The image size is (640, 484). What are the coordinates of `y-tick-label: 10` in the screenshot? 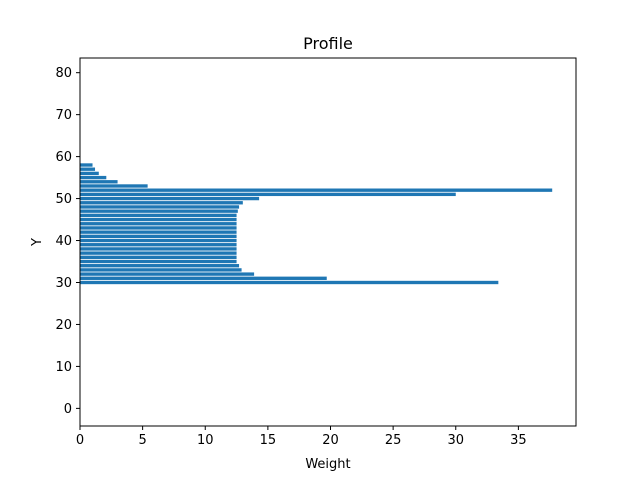 It's located at (63, 367).